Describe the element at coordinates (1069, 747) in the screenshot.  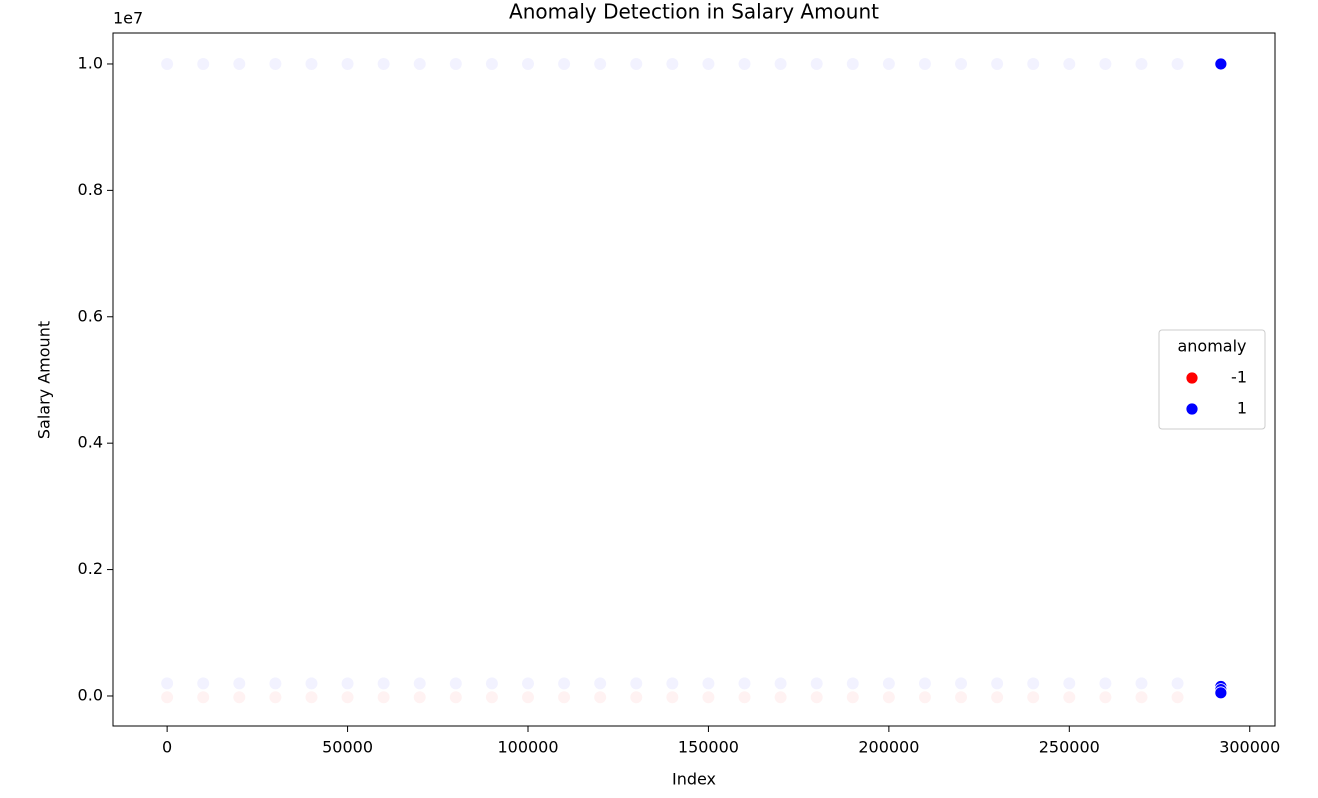
I see `x-tick-label: 250000` at that location.